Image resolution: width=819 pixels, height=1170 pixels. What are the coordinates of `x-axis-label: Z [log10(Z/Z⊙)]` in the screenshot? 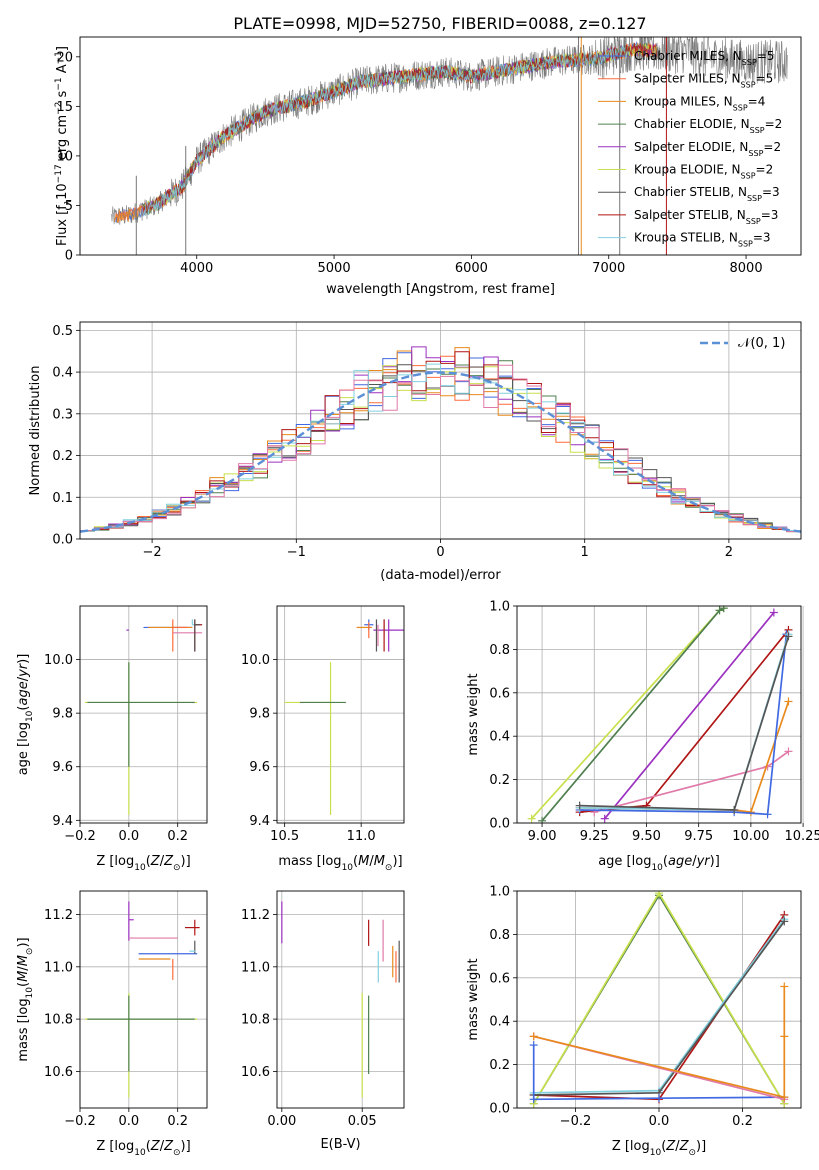 It's located at (143, 1148).